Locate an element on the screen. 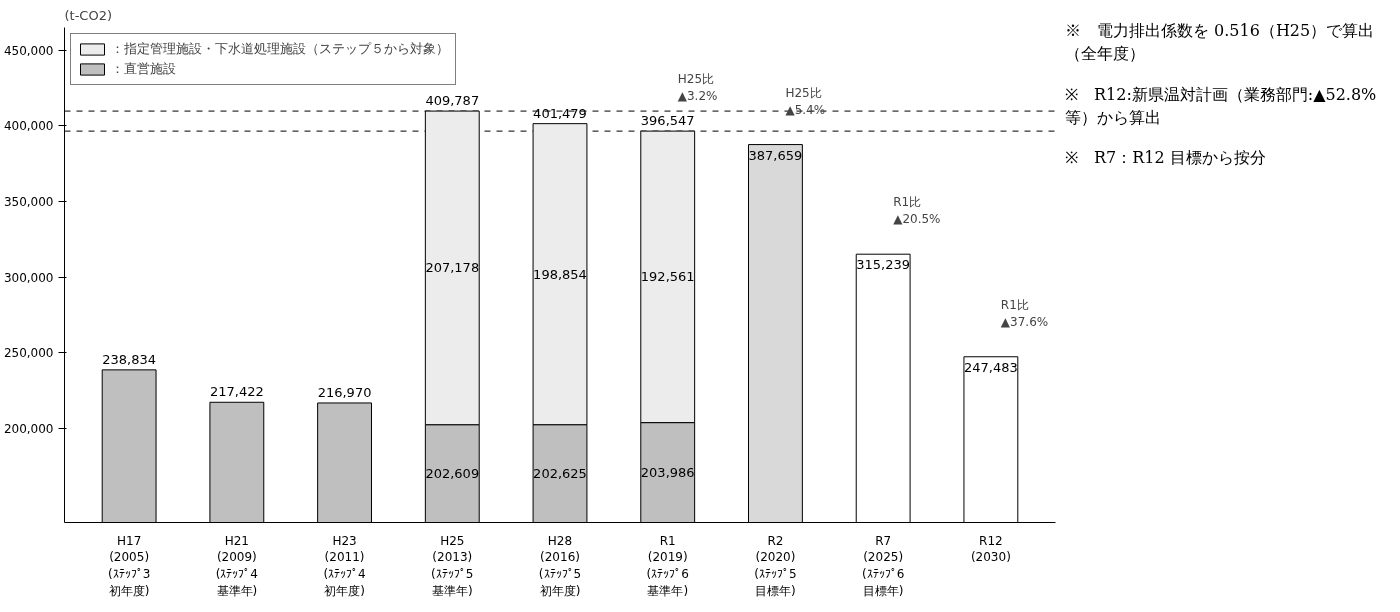  x-tick-label: H21 (2009) (ｽﾃｯﾌﾟ4 基準年) is located at coordinates (237, 565).